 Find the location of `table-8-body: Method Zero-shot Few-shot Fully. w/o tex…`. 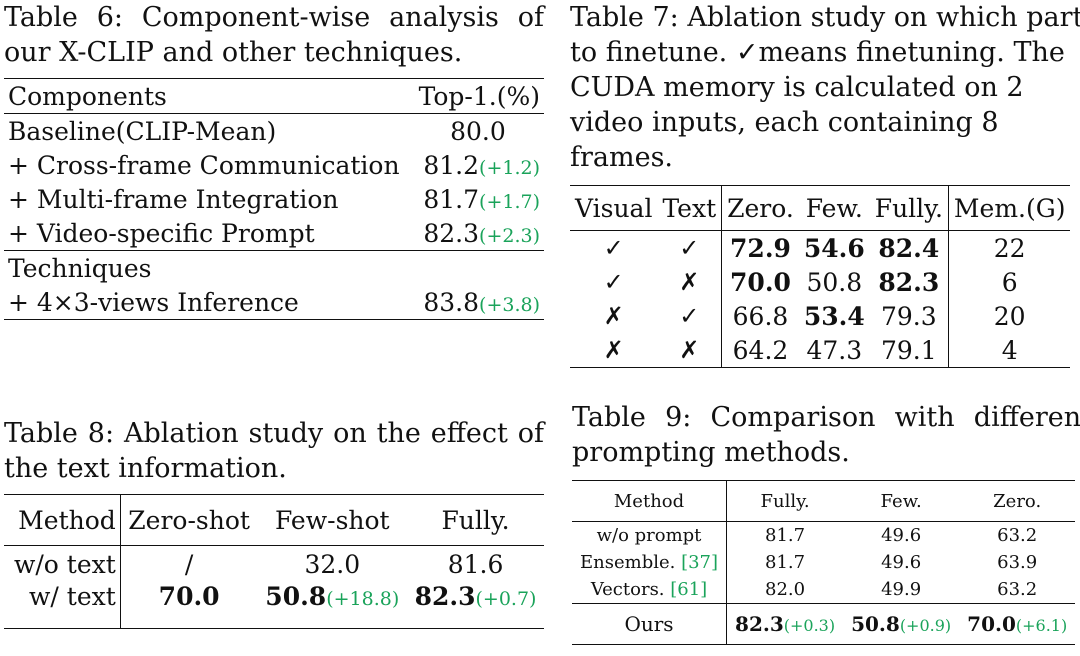

table-8-body: Method Zero-shot Few-shot Fully. w/o tex… is located at coordinates (274, 561).